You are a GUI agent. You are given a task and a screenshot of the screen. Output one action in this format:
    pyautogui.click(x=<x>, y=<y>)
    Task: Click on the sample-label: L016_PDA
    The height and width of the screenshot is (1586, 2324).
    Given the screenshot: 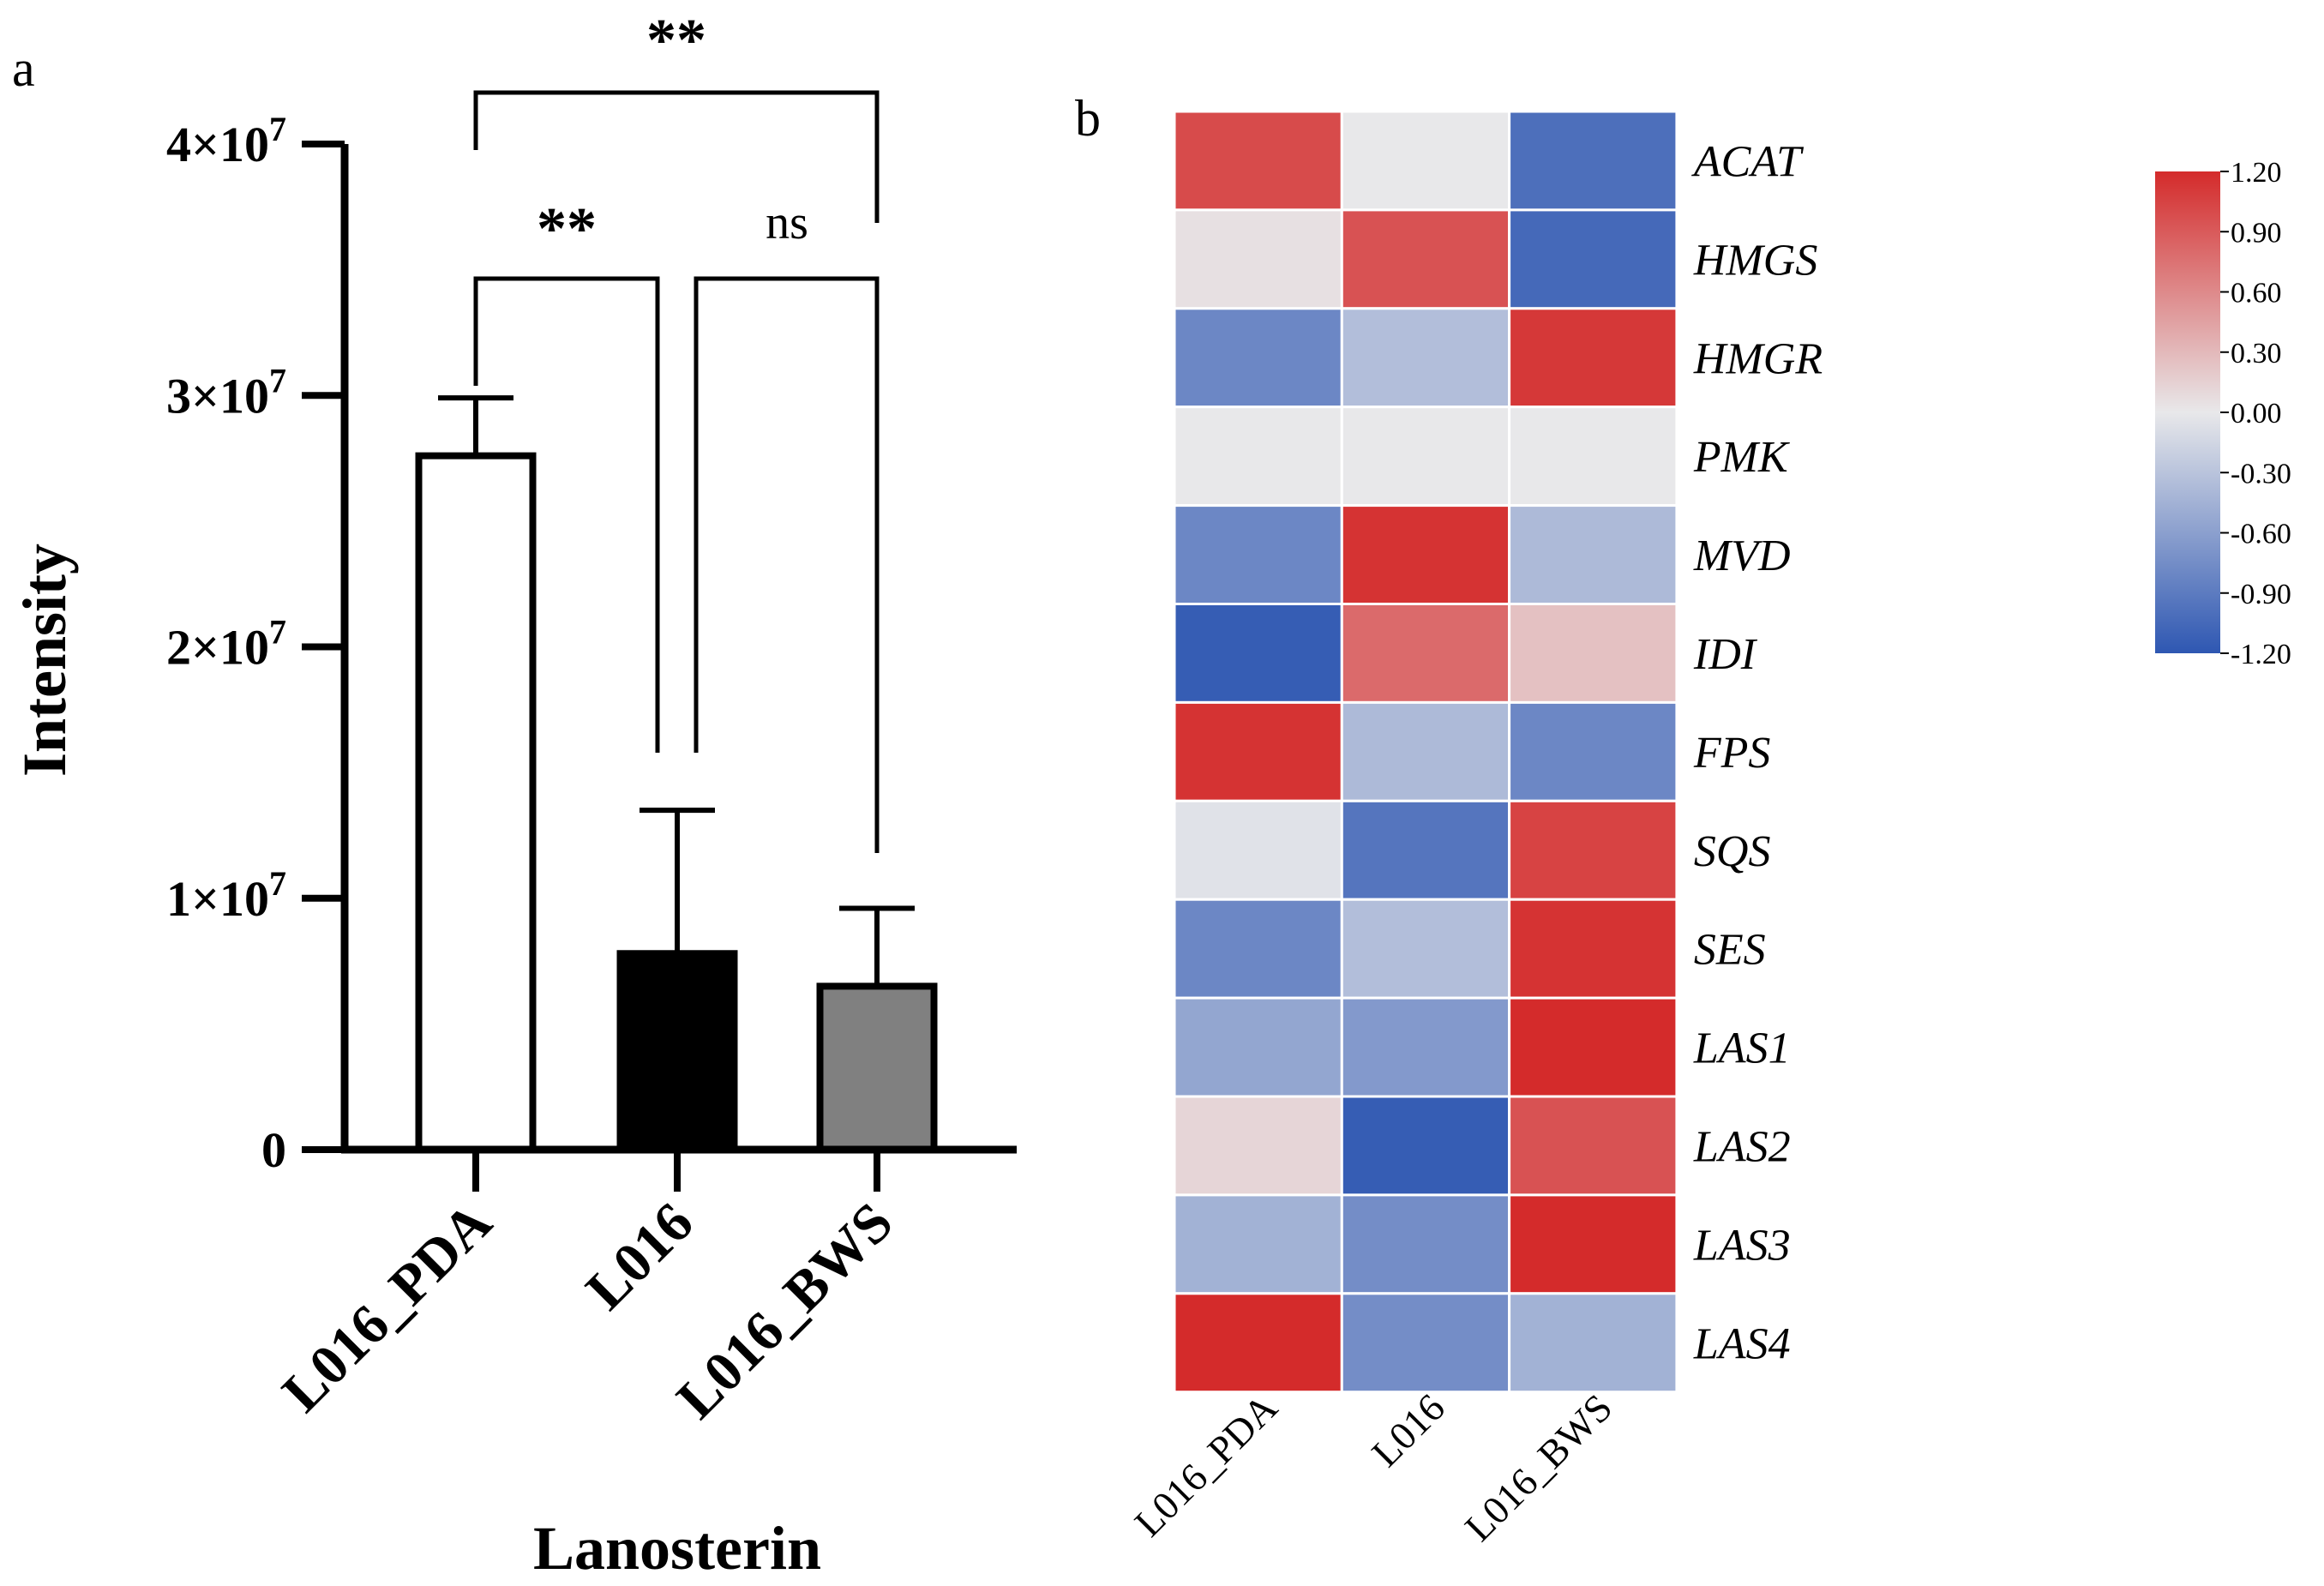 What is the action you would take?
    pyautogui.click(x=1206, y=1465)
    